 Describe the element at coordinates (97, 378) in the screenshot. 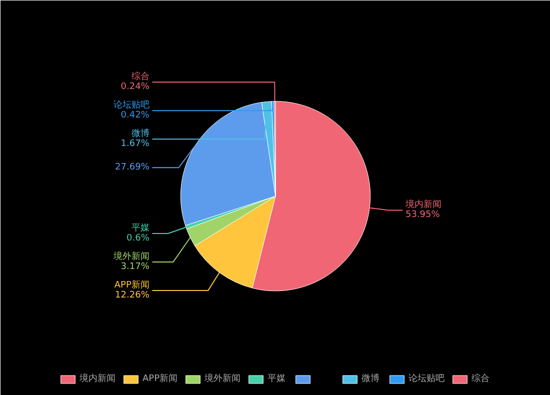

I see `legend-label: 境内新闻` at that location.